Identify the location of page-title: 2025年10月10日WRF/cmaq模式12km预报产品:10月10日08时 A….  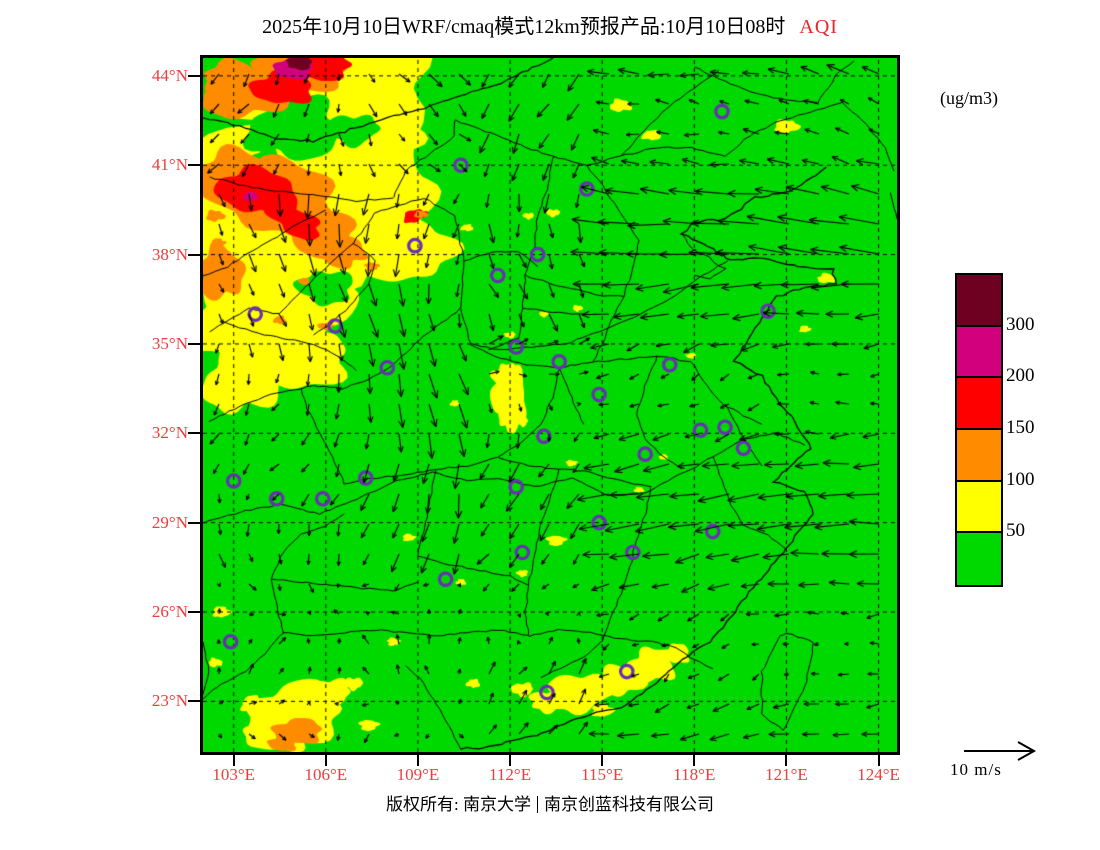
(550, 24).